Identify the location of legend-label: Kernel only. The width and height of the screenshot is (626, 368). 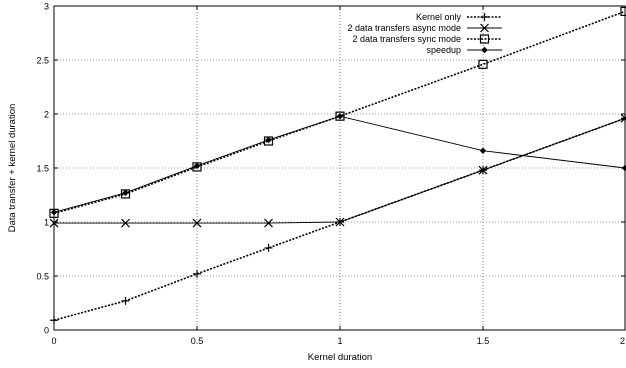
(439, 17).